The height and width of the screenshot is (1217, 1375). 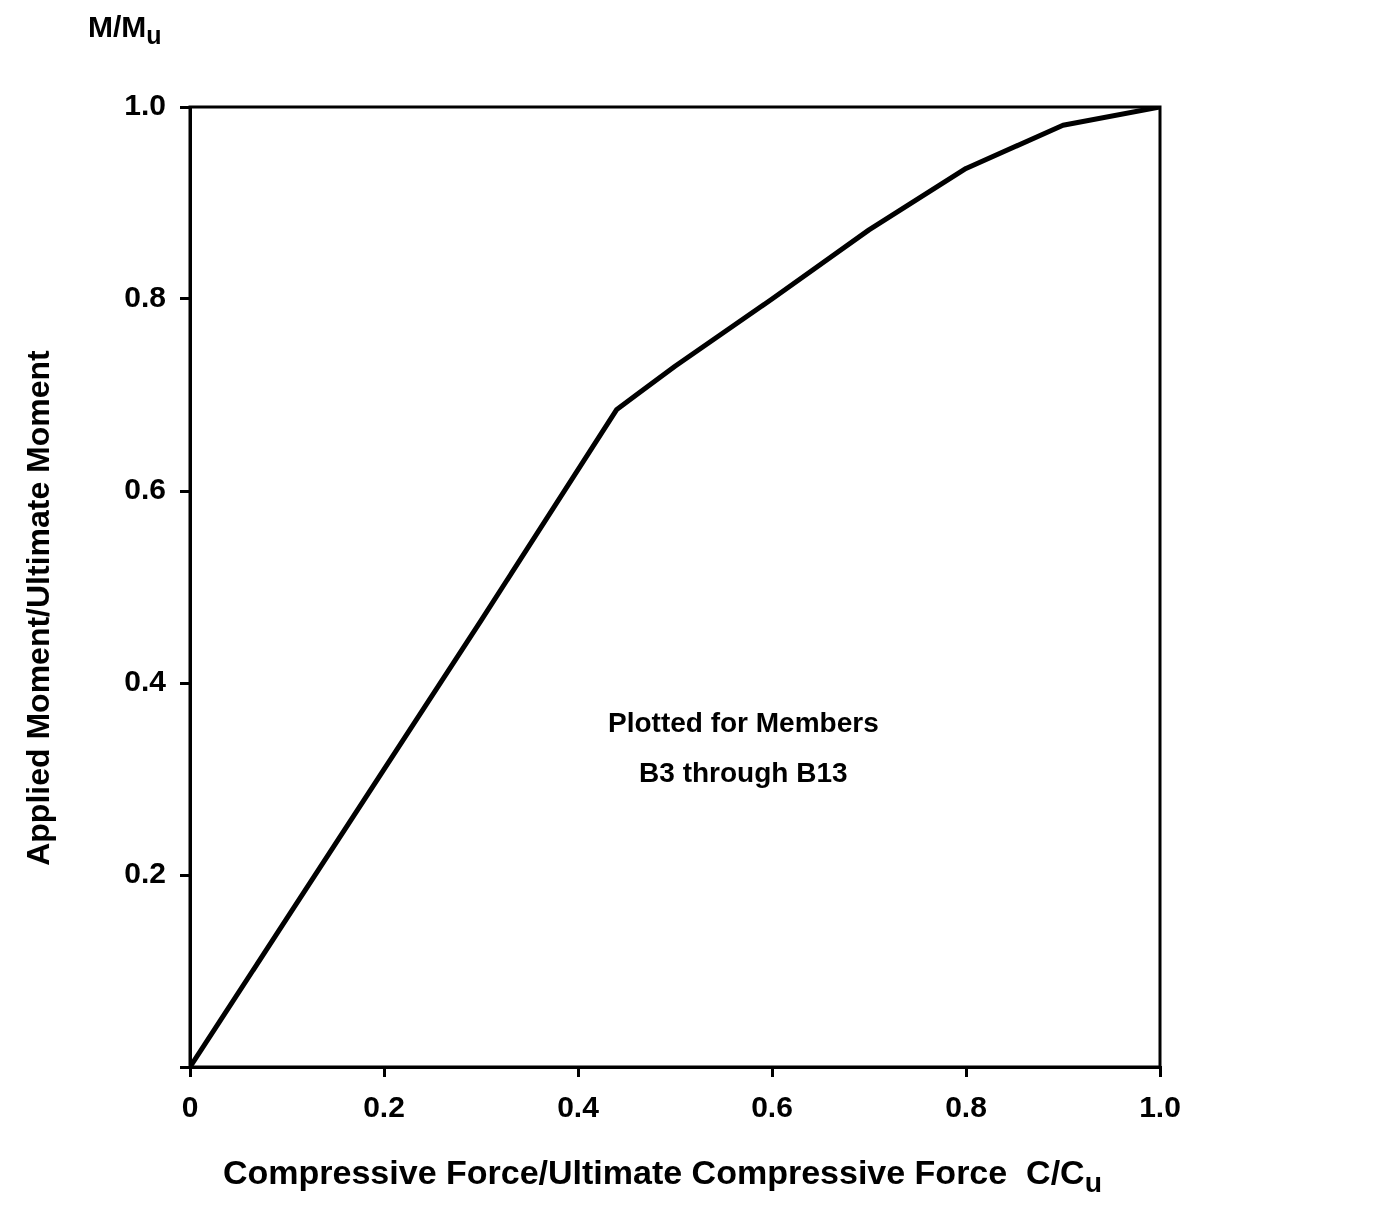 What do you see at coordinates (662, 1176) in the screenshot?
I see `x-axis-title: Compressive Force/Ultimate Compressive Force C/C$_{u}$` at bounding box center [662, 1176].